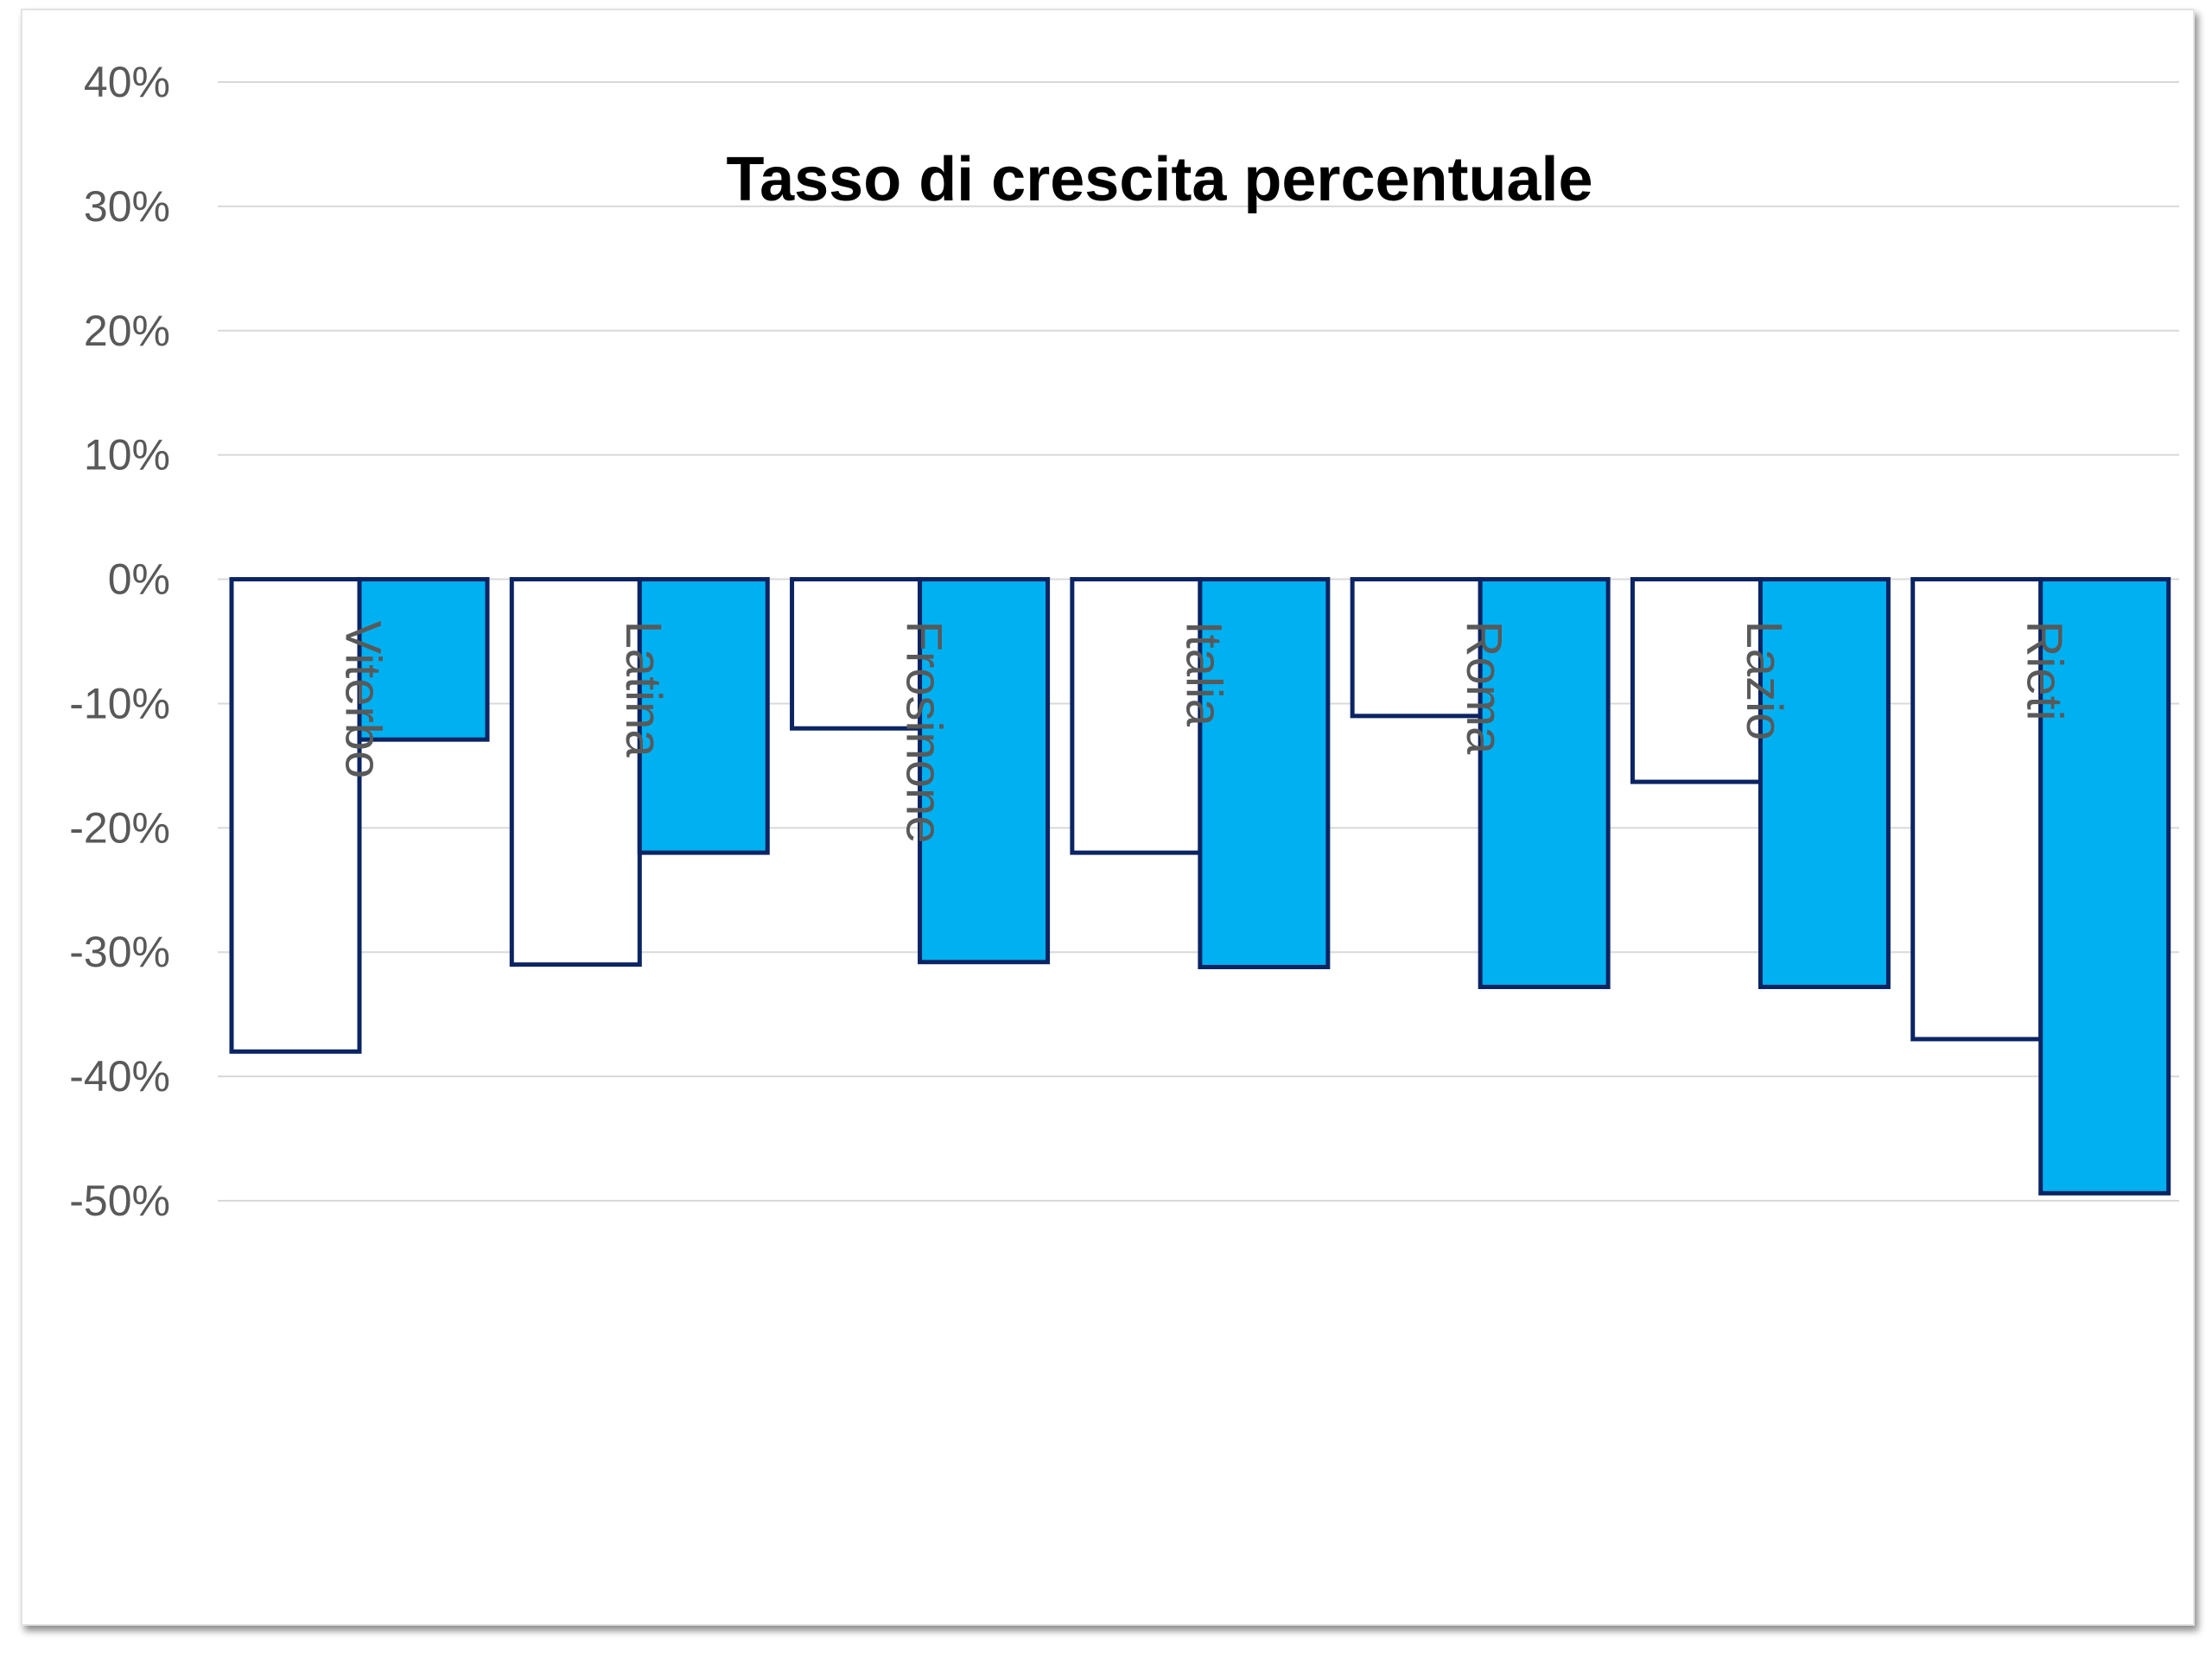 This screenshot has width=2212, height=1662. Describe the element at coordinates (119, 1201) in the screenshot. I see `y-tick-label: -50%` at that location.